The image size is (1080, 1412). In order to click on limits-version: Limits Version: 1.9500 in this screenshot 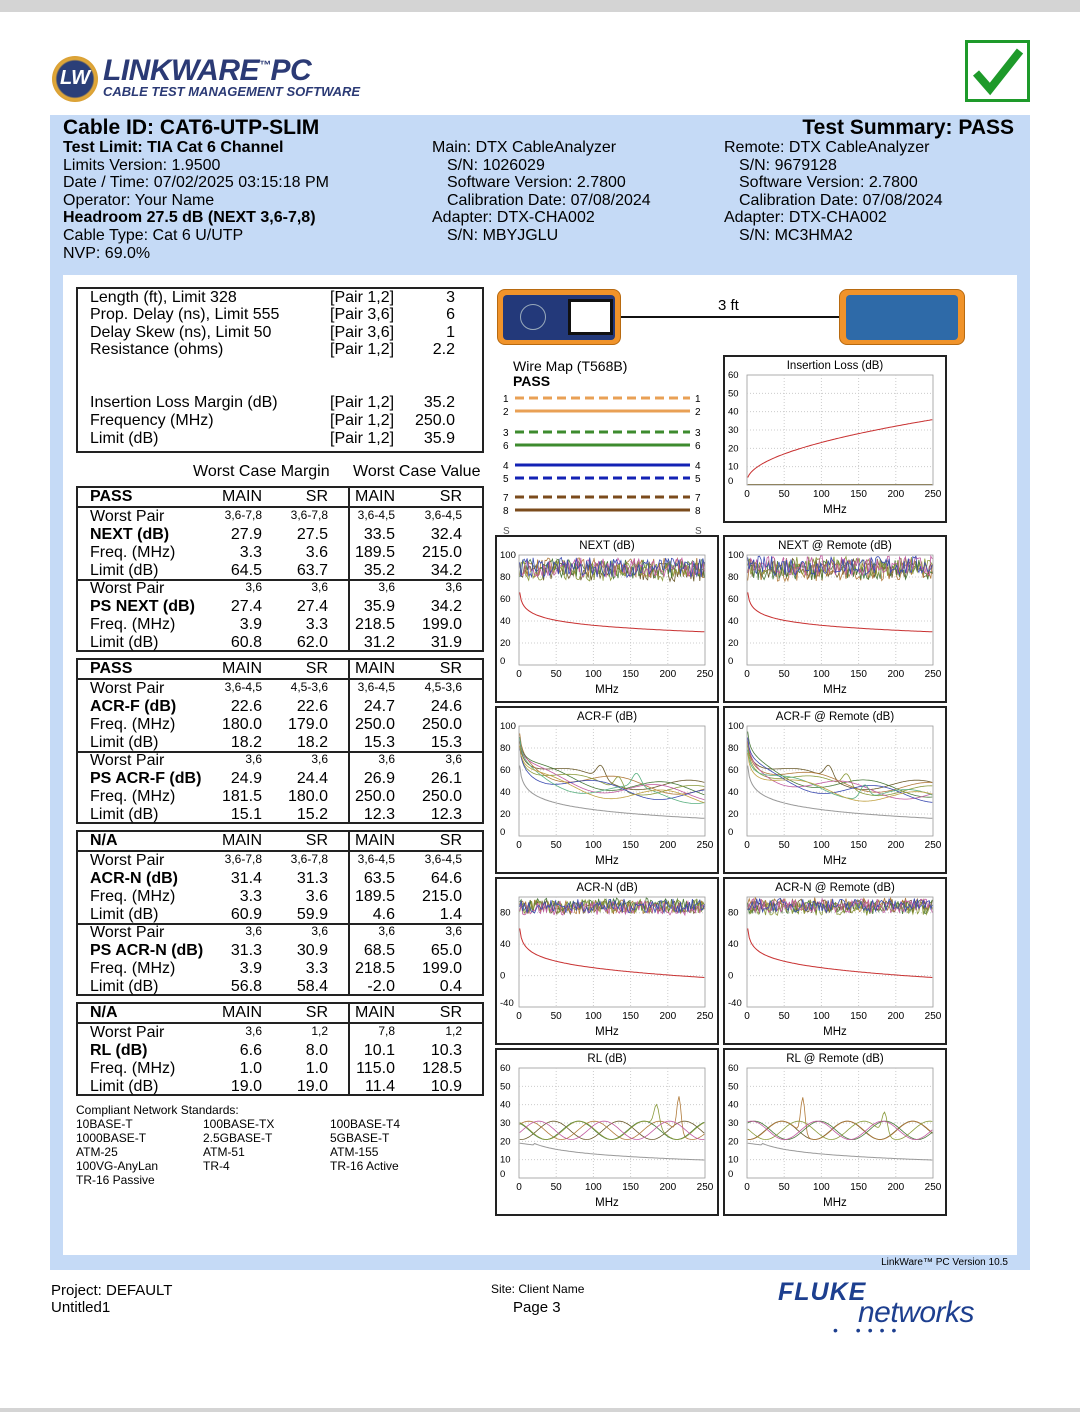, I will do `click(142, 165)`.